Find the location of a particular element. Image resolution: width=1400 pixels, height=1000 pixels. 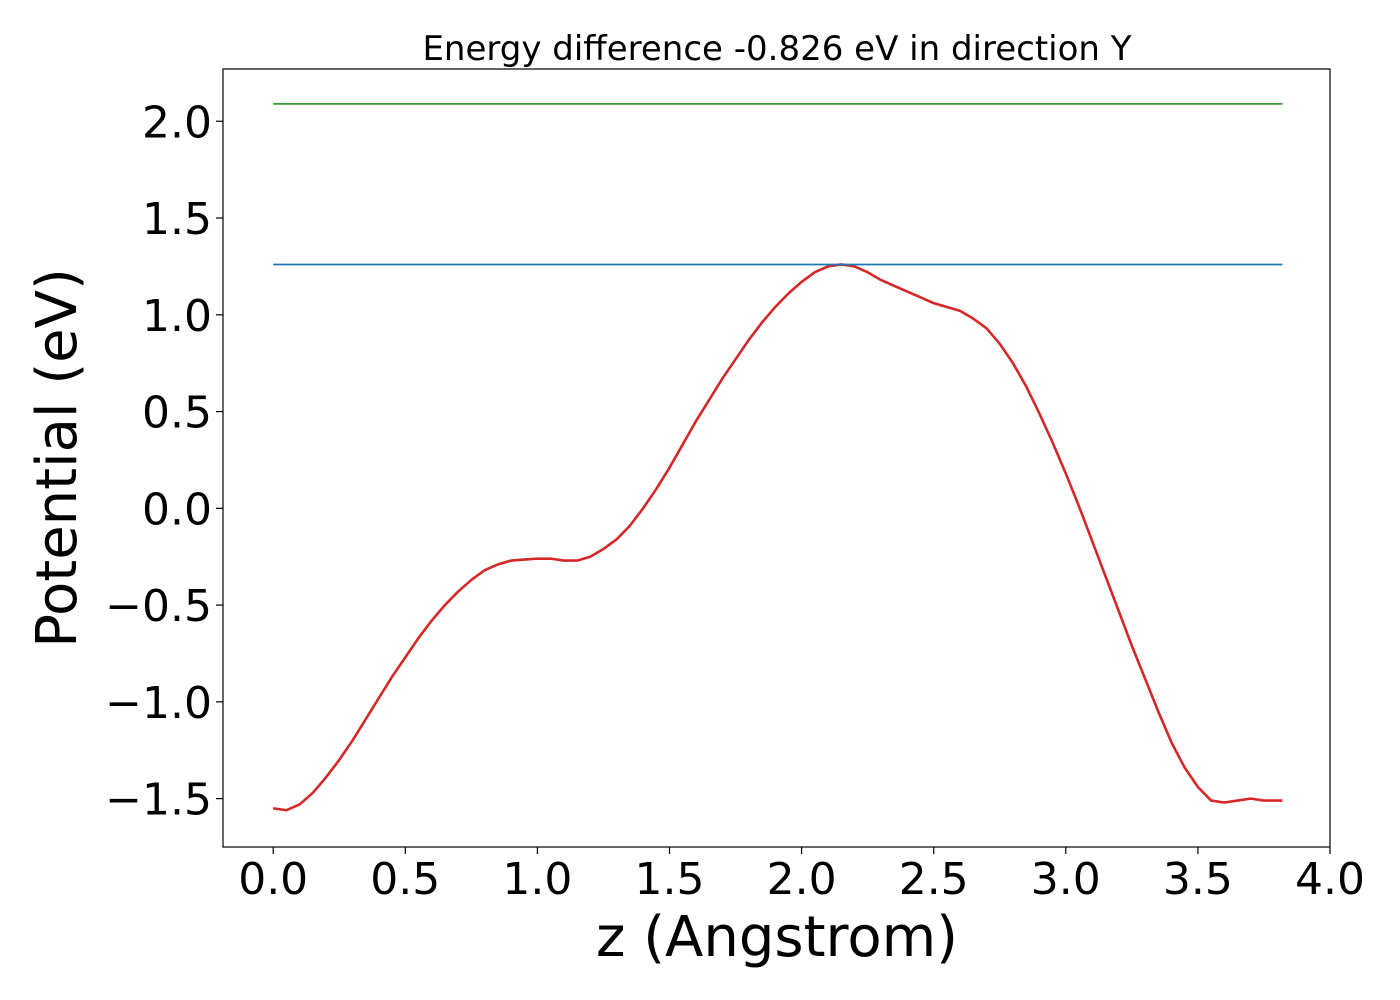

y-tick-label: −0.5 is located at coordinates (158, 606).